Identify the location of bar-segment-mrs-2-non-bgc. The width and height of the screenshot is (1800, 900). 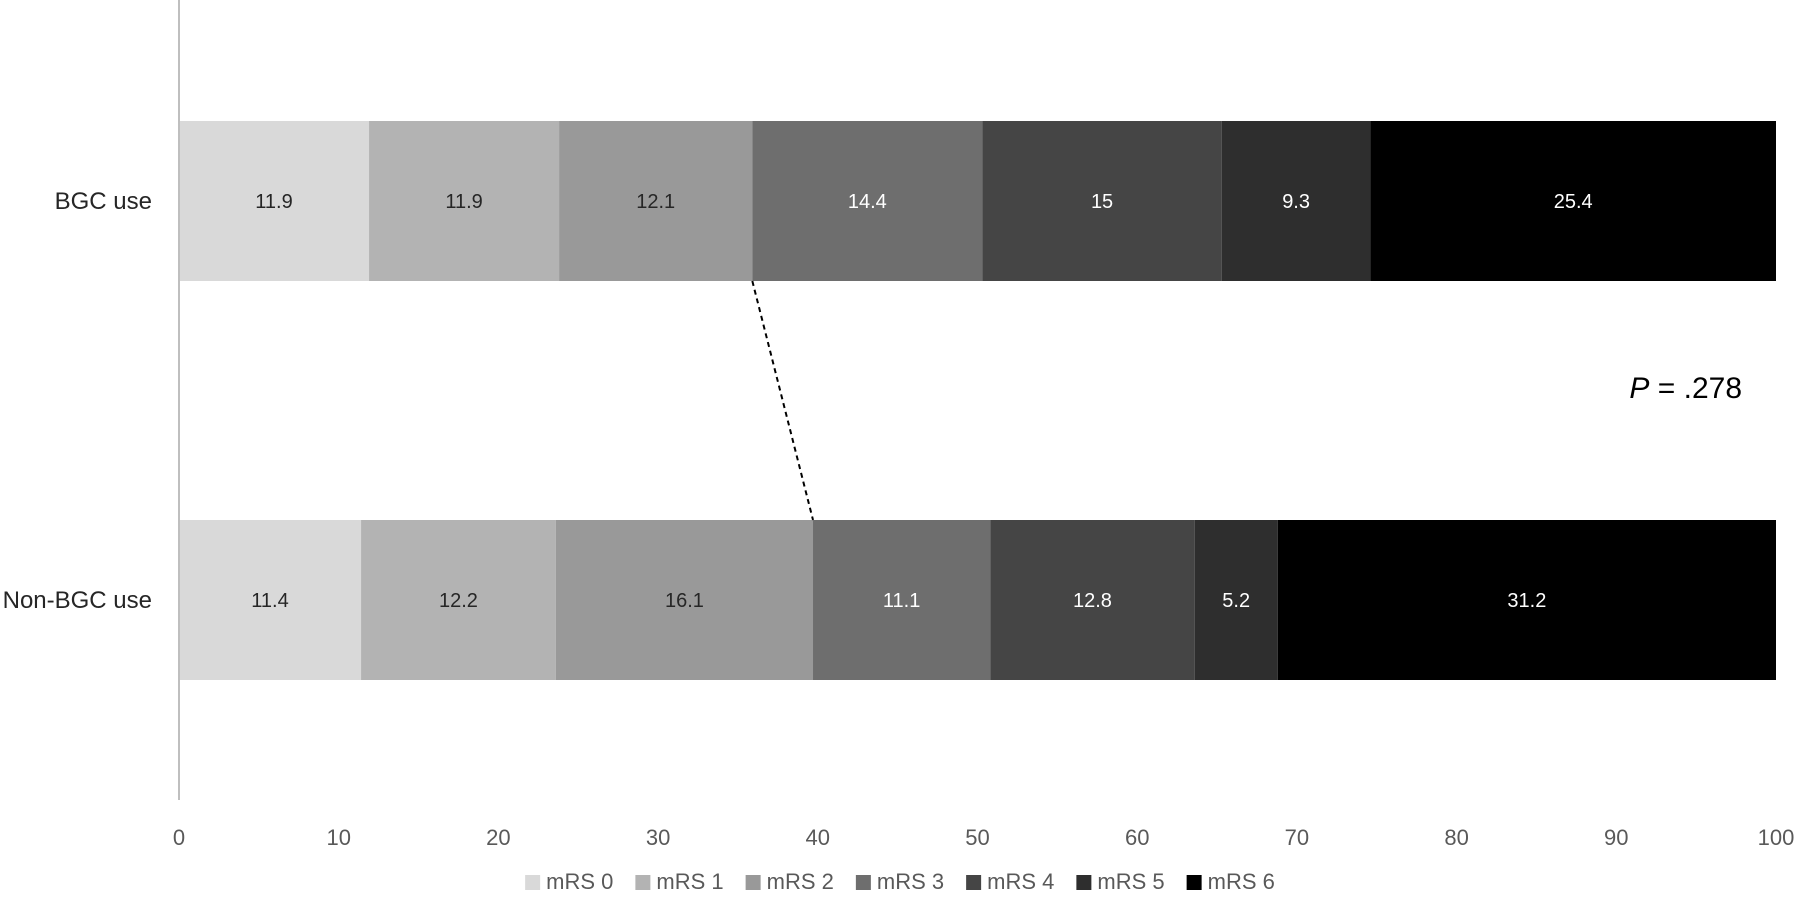
(684, 600).